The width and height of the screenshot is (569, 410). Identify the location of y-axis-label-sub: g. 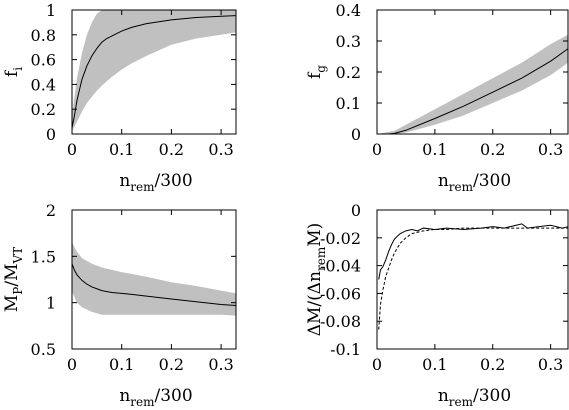
(321, 69).